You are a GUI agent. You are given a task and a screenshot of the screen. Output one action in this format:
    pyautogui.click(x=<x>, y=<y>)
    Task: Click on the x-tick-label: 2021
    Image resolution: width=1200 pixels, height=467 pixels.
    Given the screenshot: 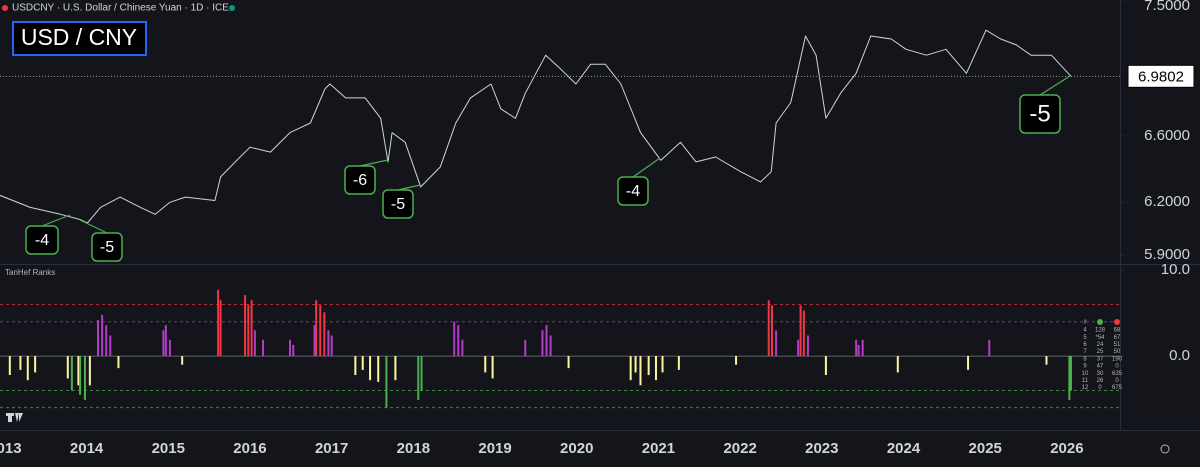 What is the action you would take?
    pyautogui.click(x=658, y=448)
    